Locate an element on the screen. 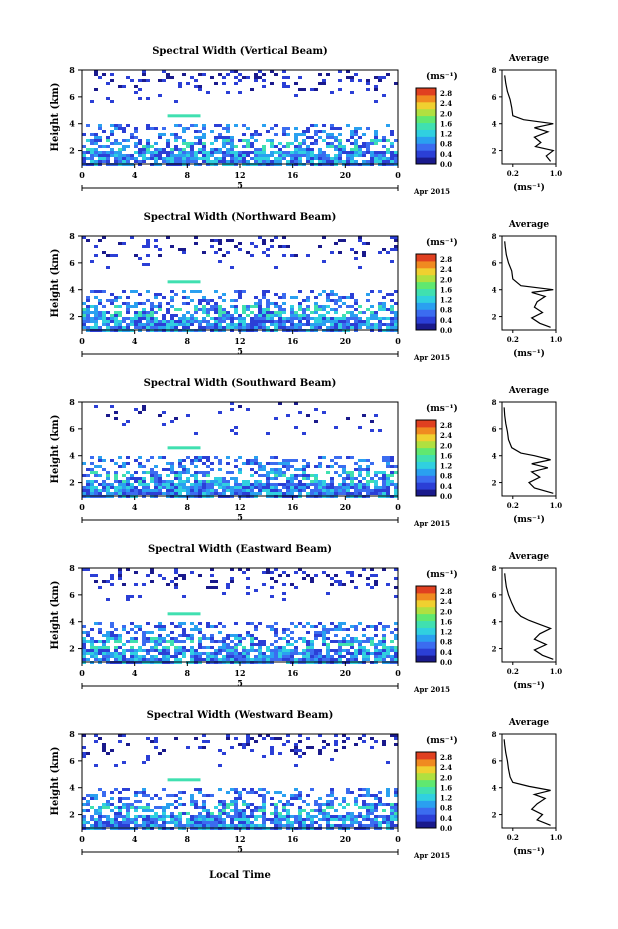 Image resolution: width=618 pixels, height=929 pixels. x-axis-label: Local Time is located at coordinates (240, 875).